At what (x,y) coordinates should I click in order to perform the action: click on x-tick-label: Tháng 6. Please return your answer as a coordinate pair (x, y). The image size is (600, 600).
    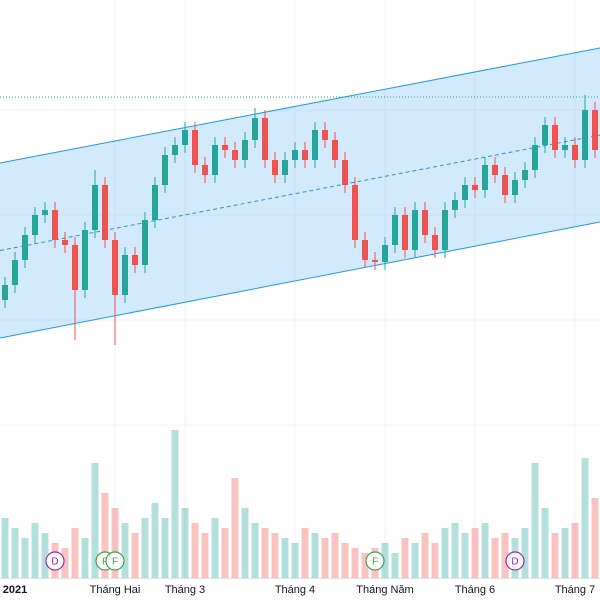
    Looking at the image, I should click on (475, 590).